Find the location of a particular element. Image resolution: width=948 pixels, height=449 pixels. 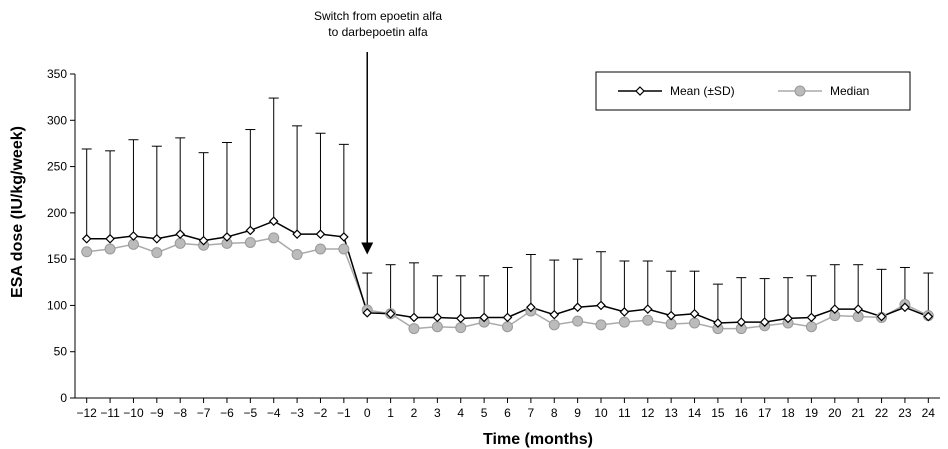

annotation-line-2: to darbepoetin alfa is located at coordinates (378, 32).